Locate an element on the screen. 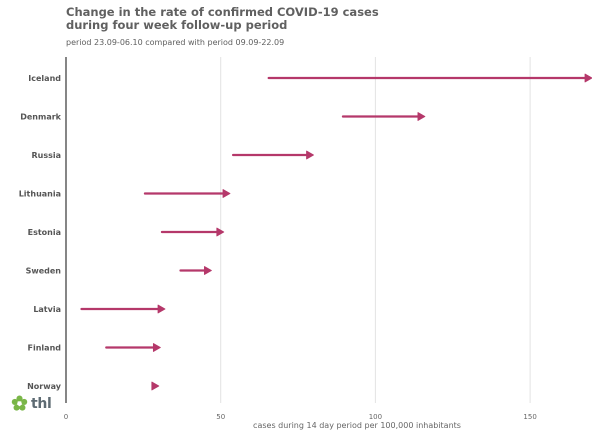 This screenshot has width=592, height=432. x-tick-label: 50 is located at coordinates (220, 417).